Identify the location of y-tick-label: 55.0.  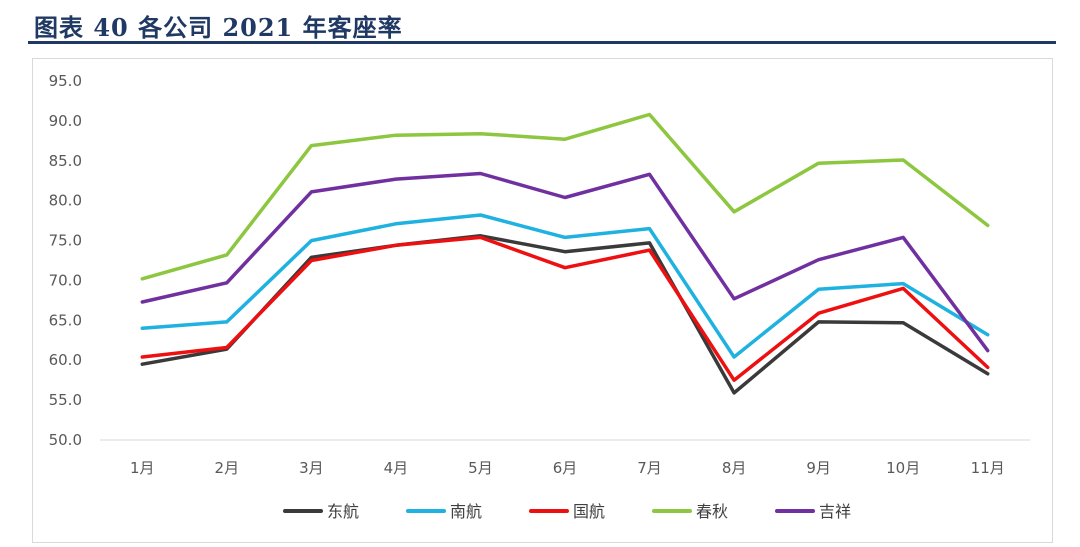
(65, 400).